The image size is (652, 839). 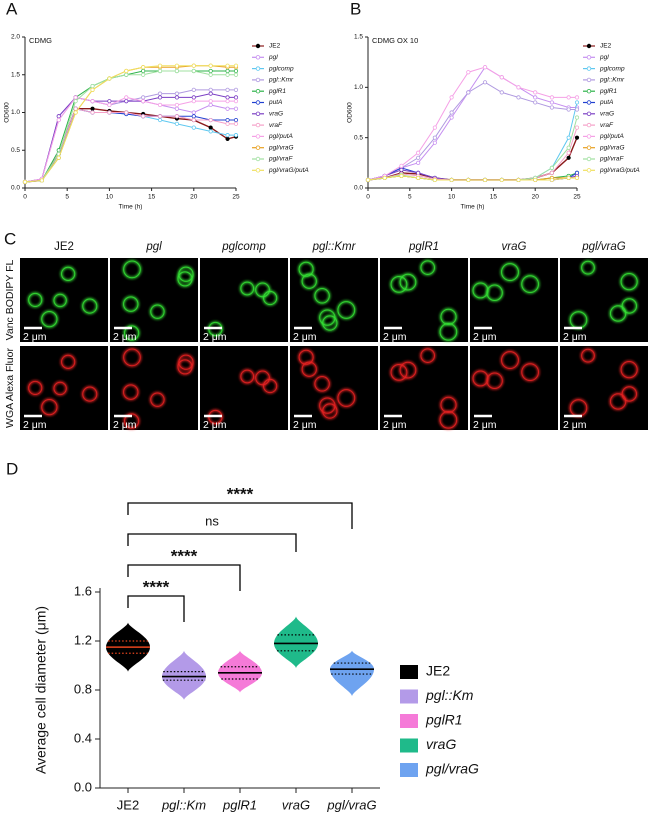 What do you see at coordinates (410, 197) in the screenshot?
I see `x-tick-label: 5` at bounding box center [410, 197].